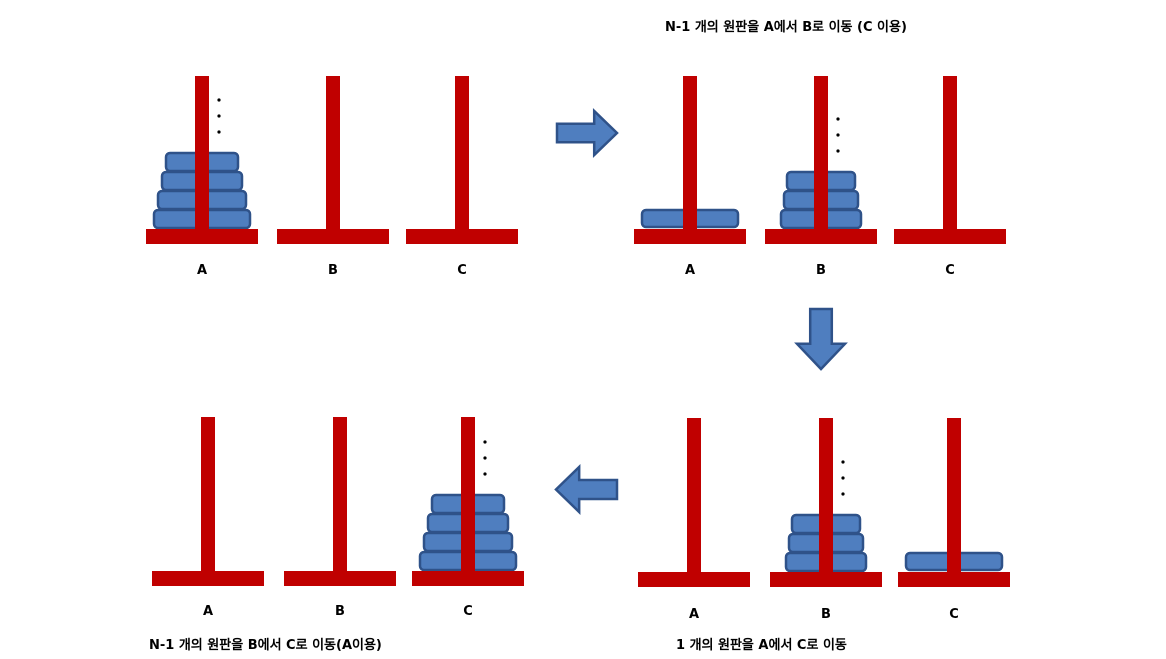 Image resolution: width=1166 pixels, height=659 pixels. What do you see at coordinates (821, 339) in the screenshot?
I see `arrow-down-step1-to-step2` at bounding box center [821, 339].